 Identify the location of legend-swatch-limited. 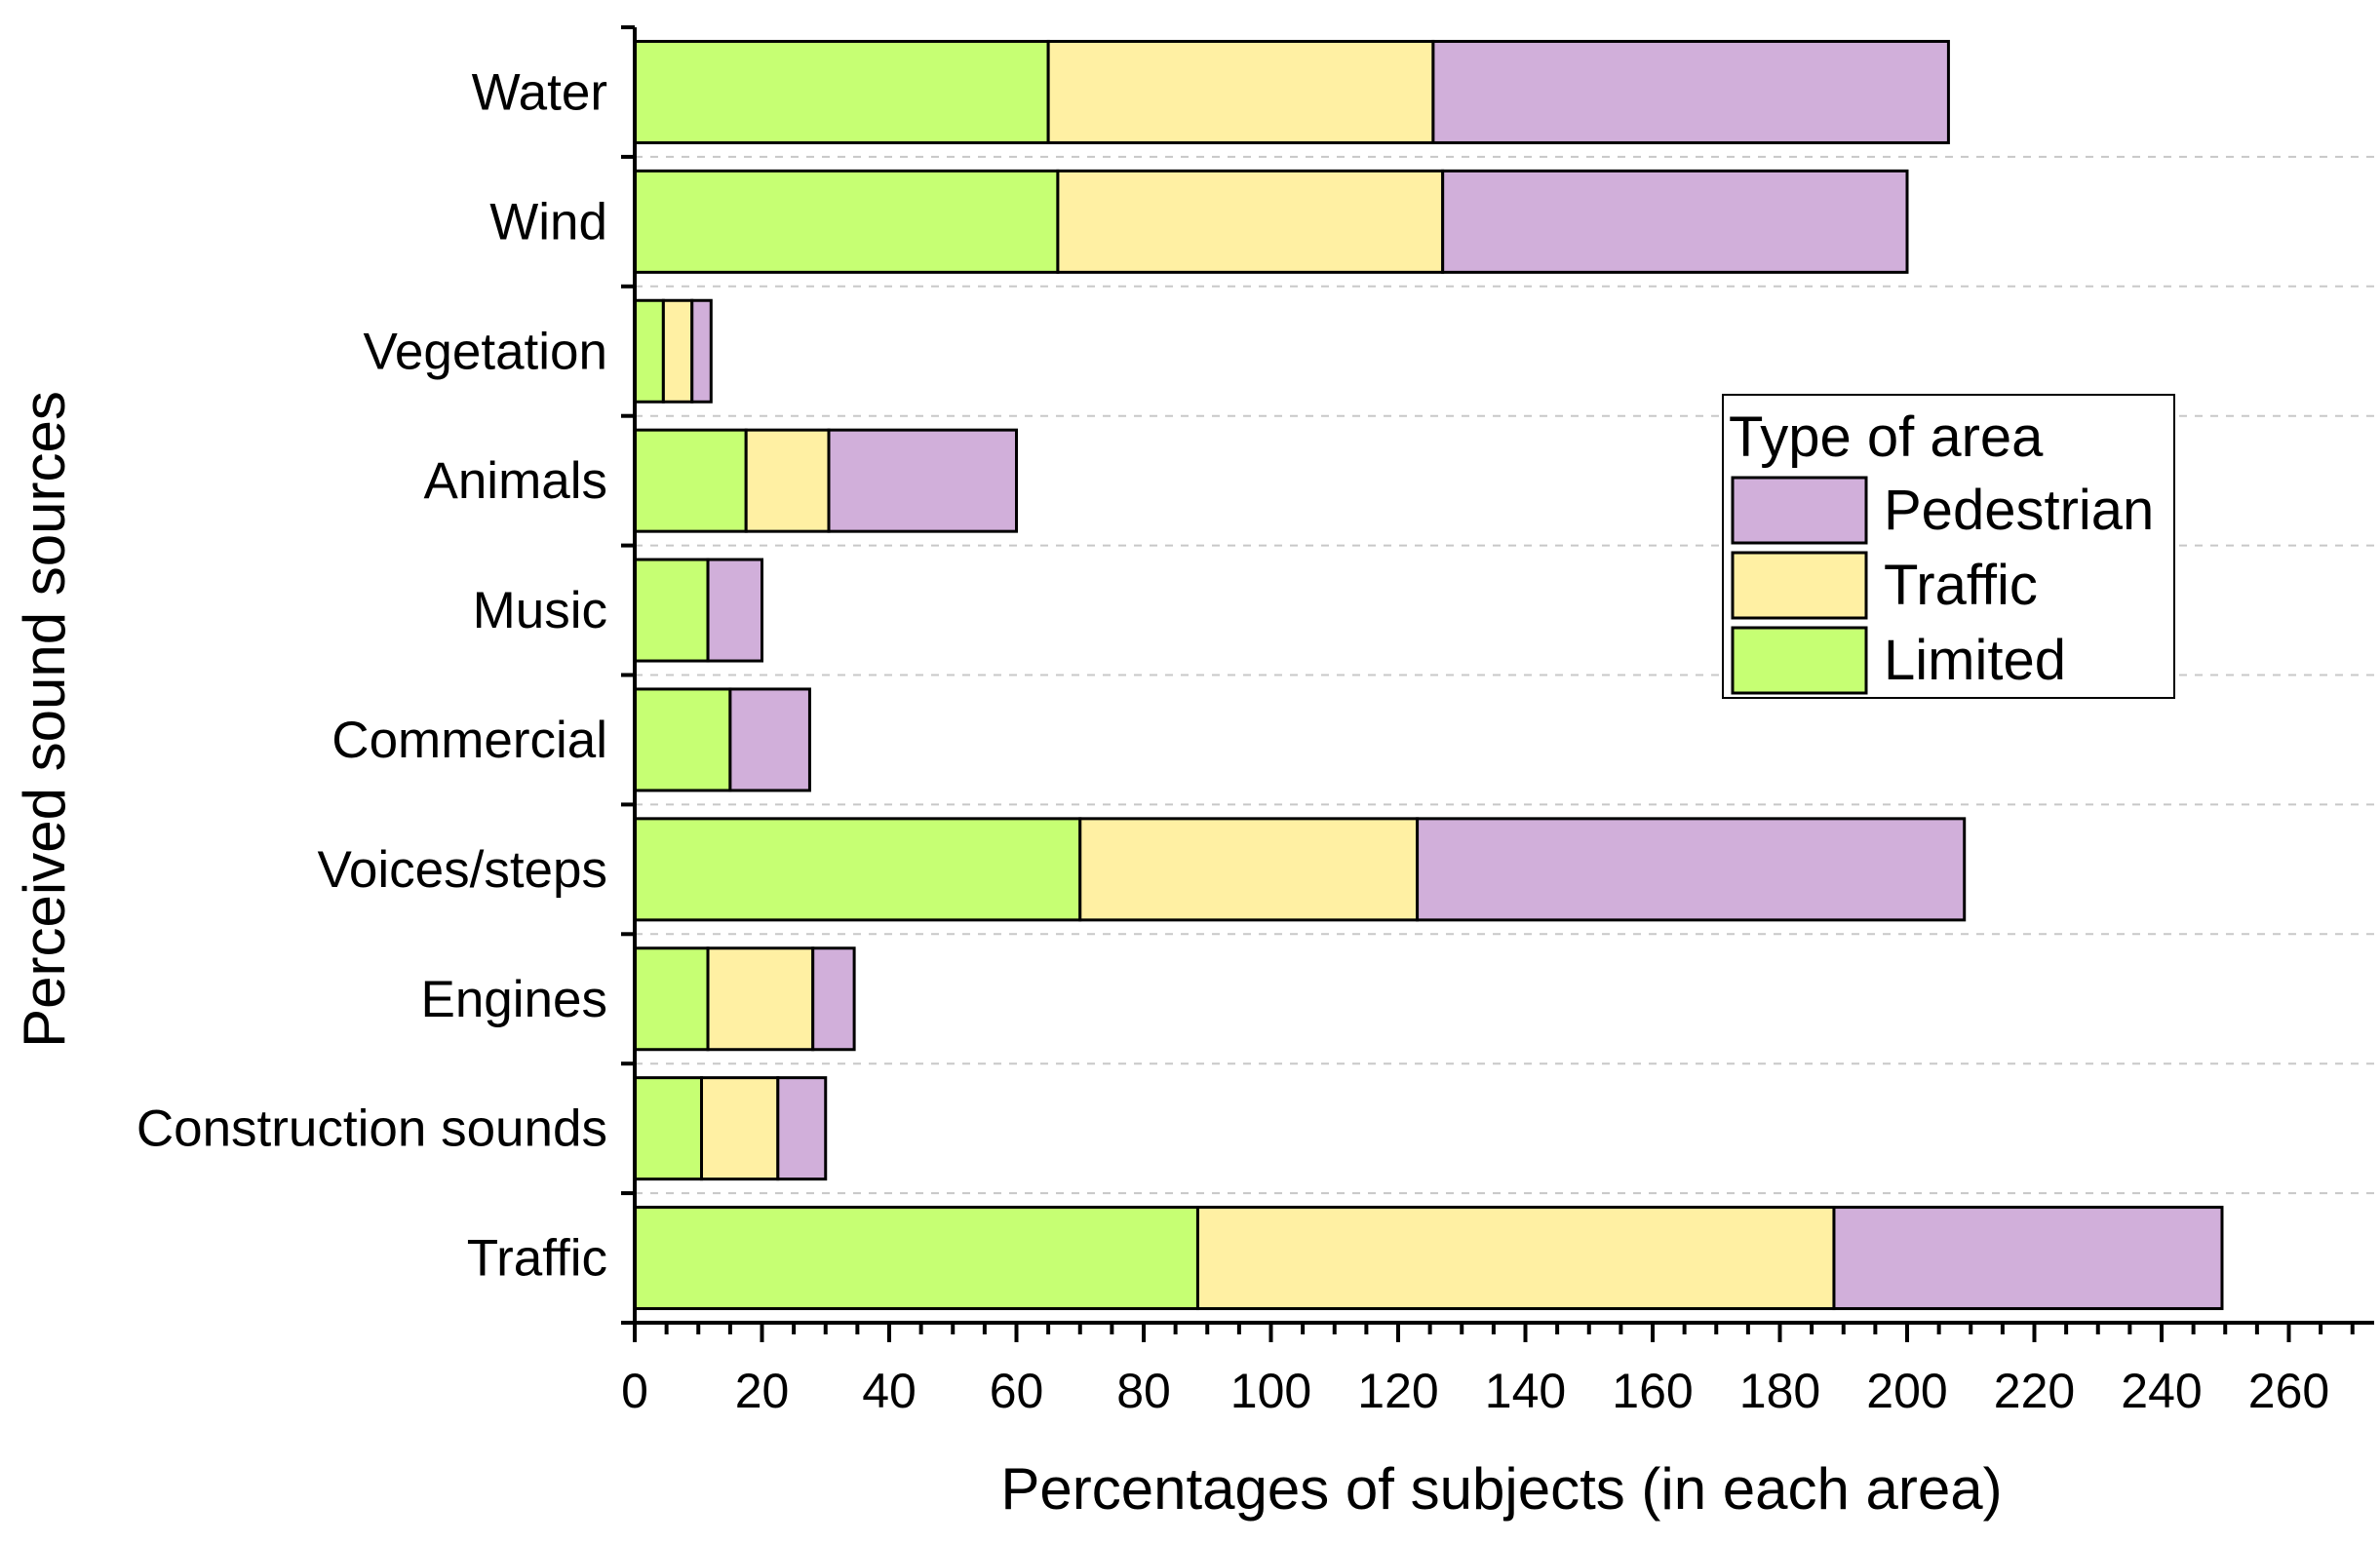
(1799, 661).